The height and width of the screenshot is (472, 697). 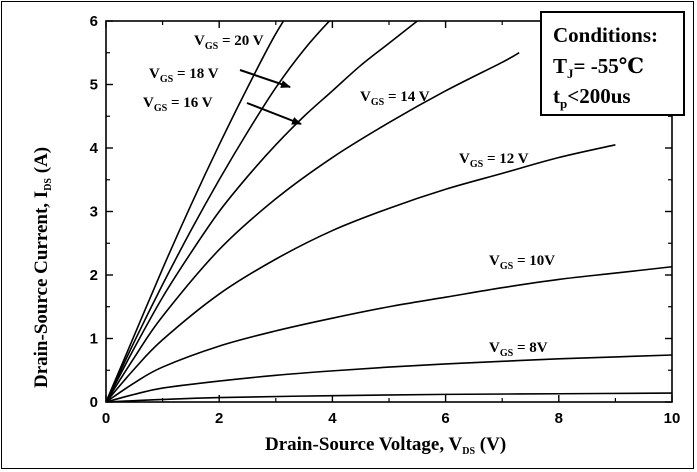 I want to click on conditions-box-border, so click(x=612, y=63).